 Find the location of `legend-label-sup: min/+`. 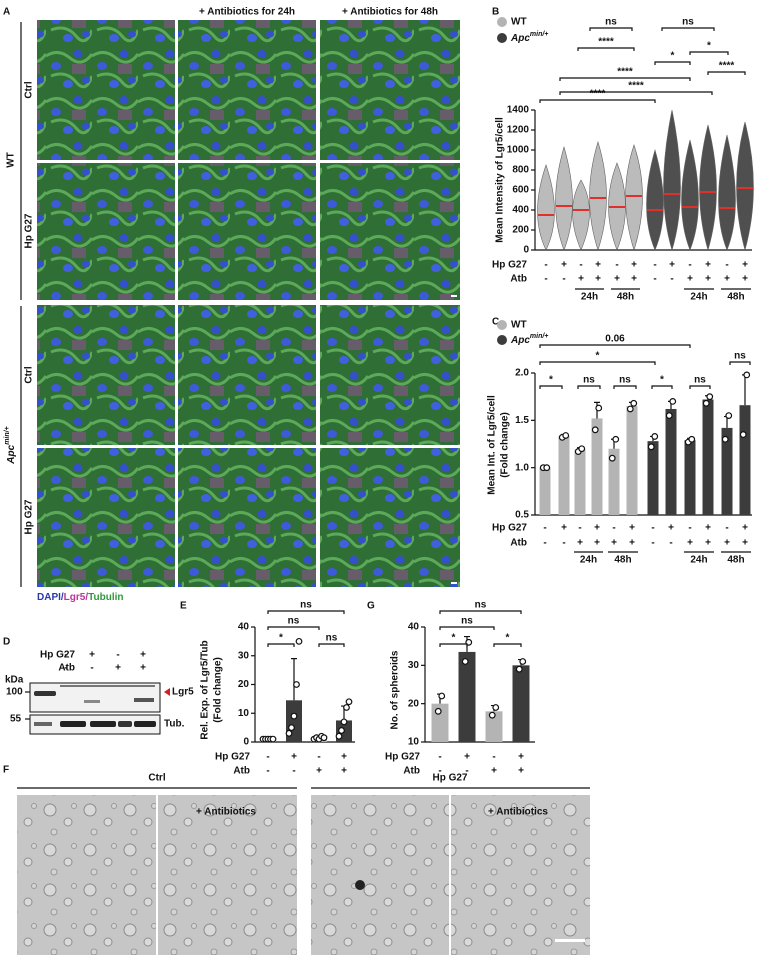

legend-label-sup: min/+ is located at coordinates (539, 336).